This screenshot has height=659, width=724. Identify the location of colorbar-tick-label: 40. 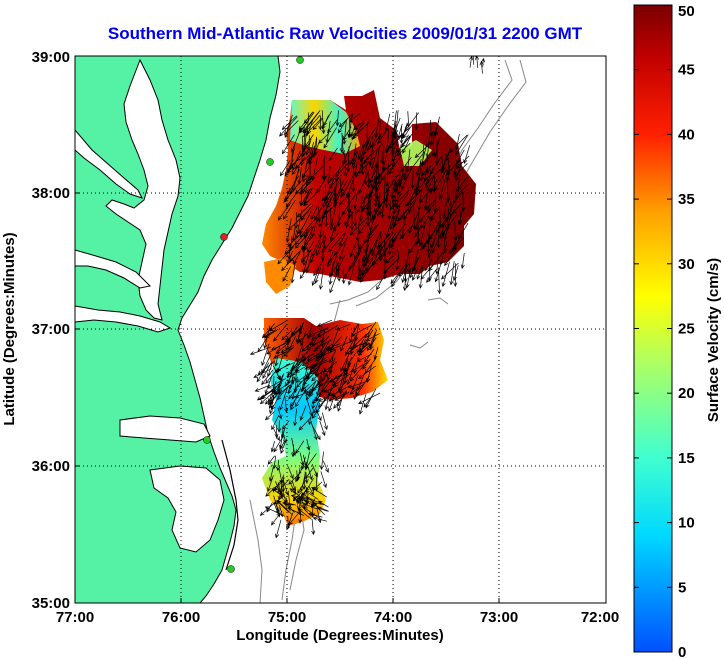
(686, 134).